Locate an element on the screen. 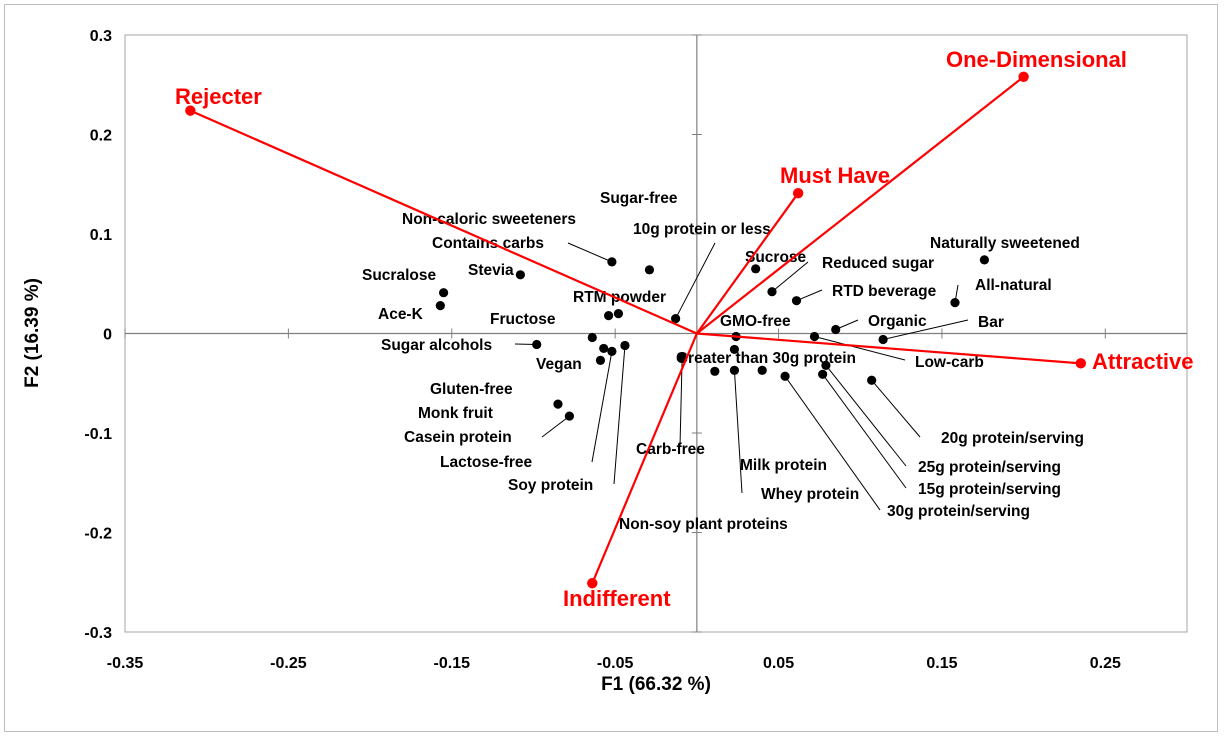  point-label: Milk protein is located at coordinates (783, 465).